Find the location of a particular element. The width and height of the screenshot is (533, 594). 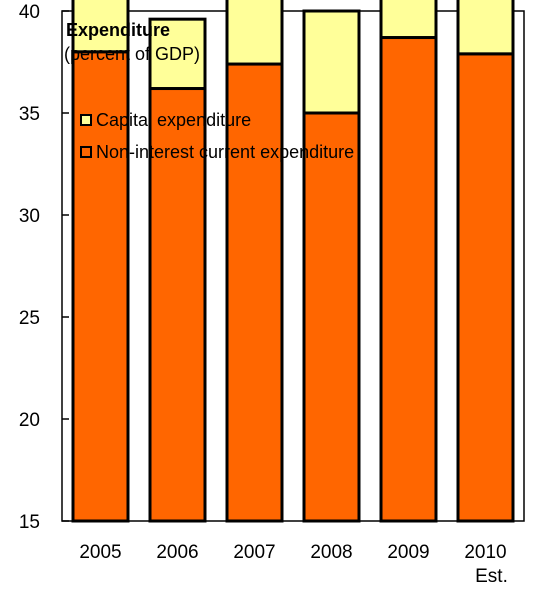

legend-label: Capital expenditure is located at coordinates (173, 120).